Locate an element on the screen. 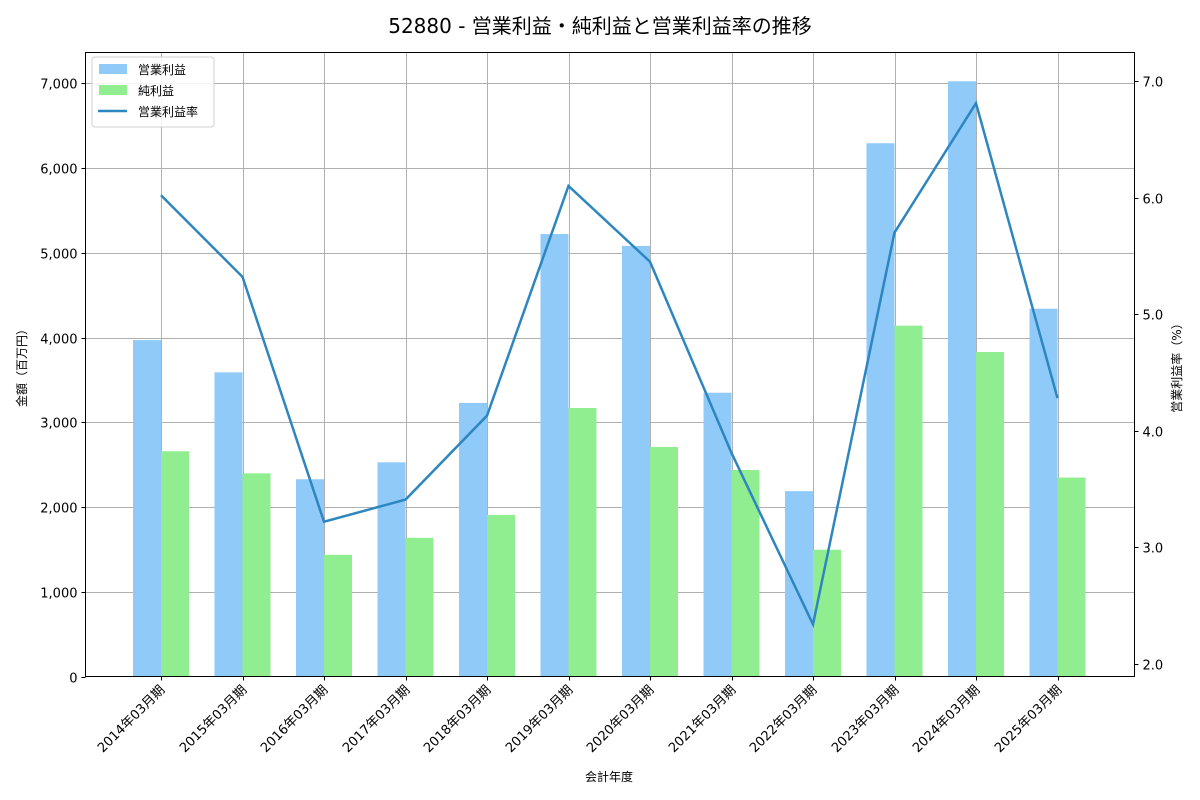  y-axis-left-label: 金額（百万円） is located at coordinates (21, 365).